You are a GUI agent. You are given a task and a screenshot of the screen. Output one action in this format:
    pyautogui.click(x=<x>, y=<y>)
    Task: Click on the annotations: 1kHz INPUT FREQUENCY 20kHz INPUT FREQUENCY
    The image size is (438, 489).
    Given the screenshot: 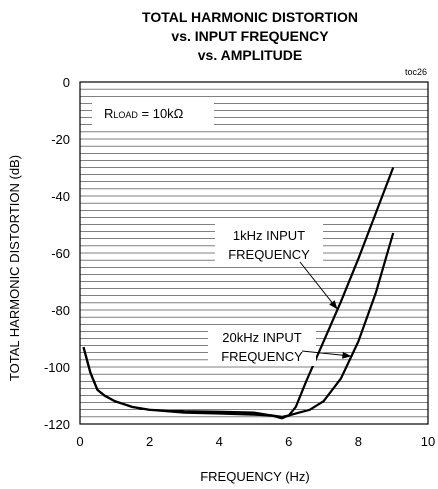 What is the action you would take?
    pyautogui.click(x=280, y=295)
    